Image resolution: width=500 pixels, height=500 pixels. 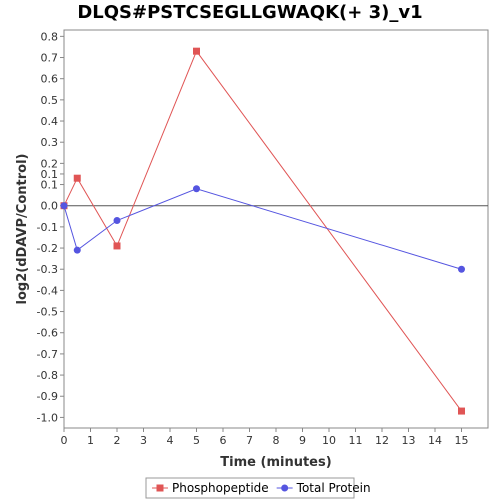 I want to click on chart-title: DLQS#PSTCSEGLLGWAQK(+ 3)_v1, so click(x=250, y=12).